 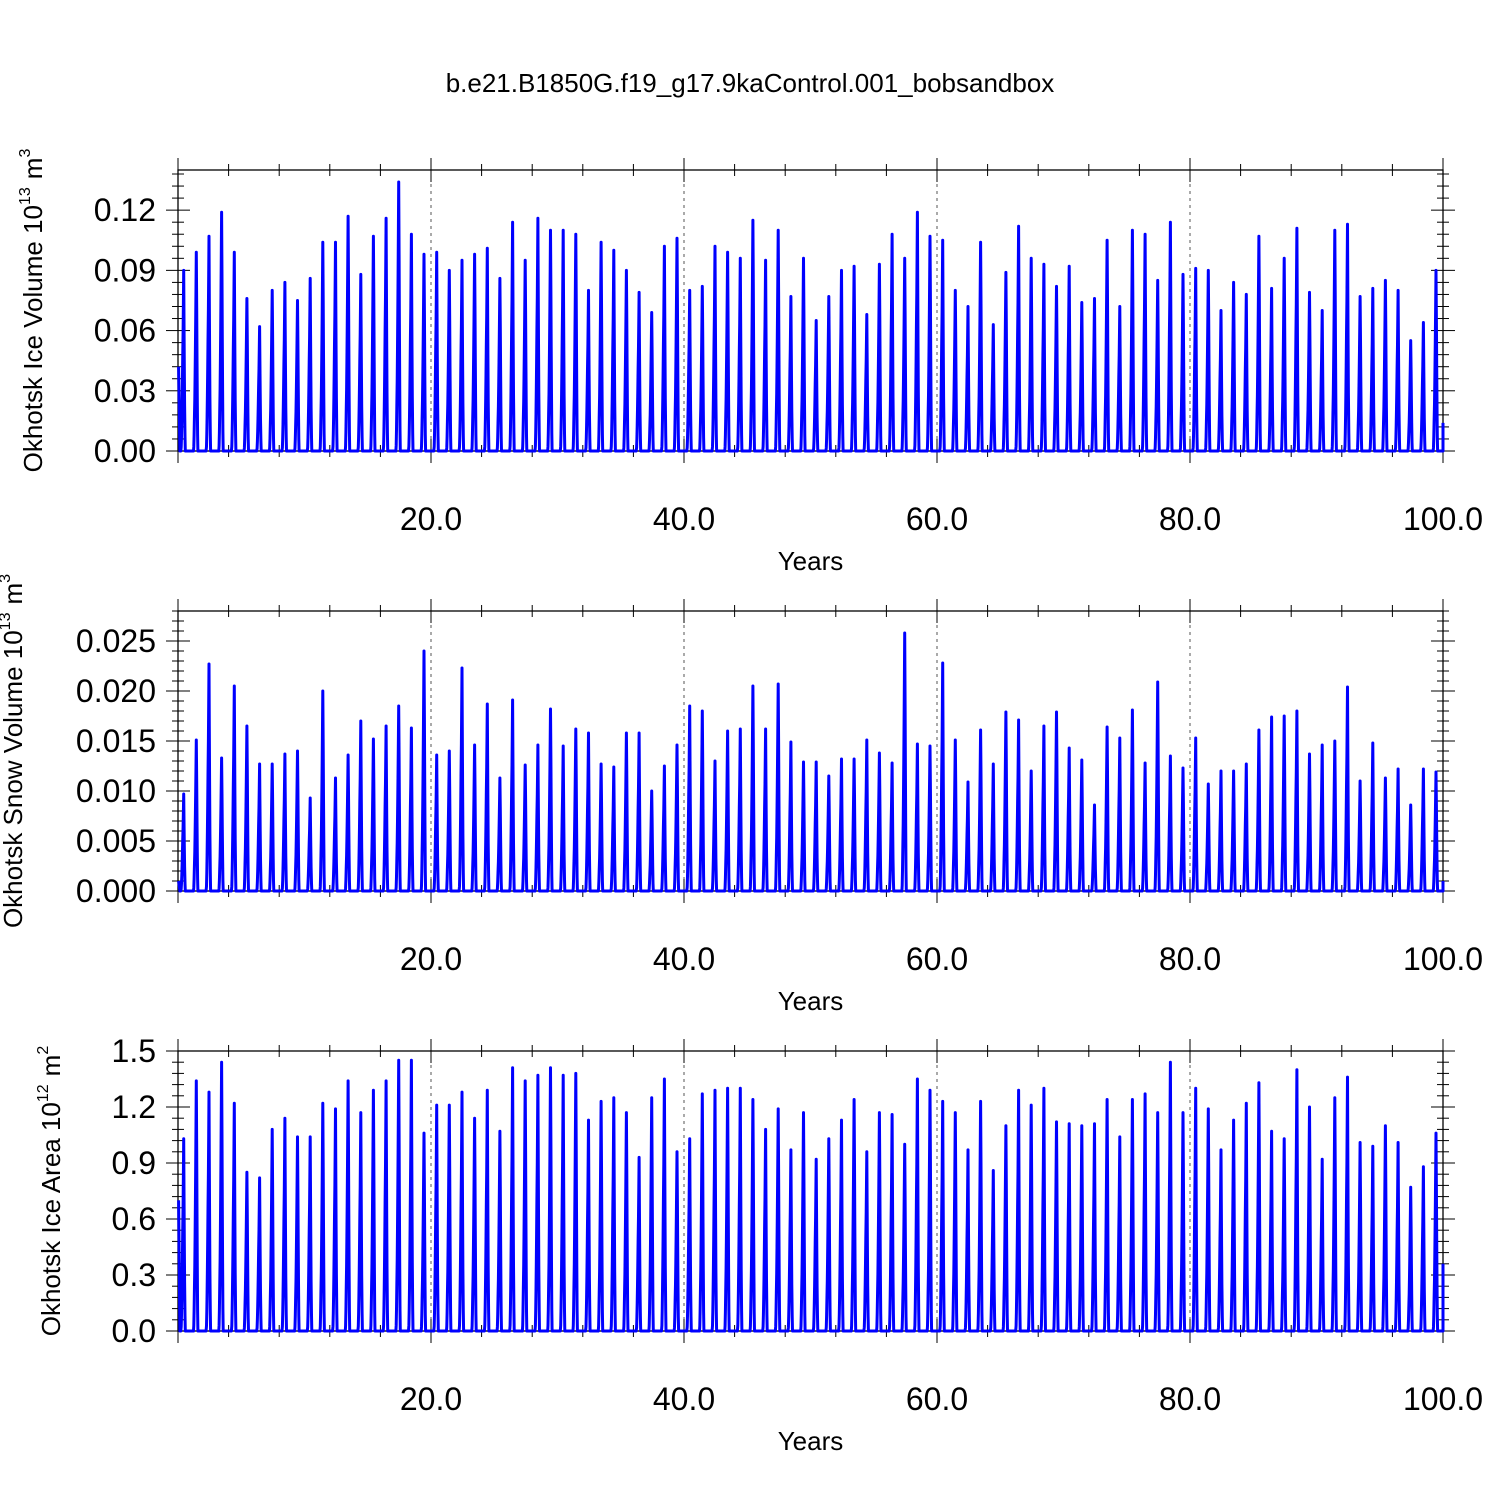 I want to click on ice-area-y-label-text: Okhotsk Ice Area 10, so click(x=51, y=1219).